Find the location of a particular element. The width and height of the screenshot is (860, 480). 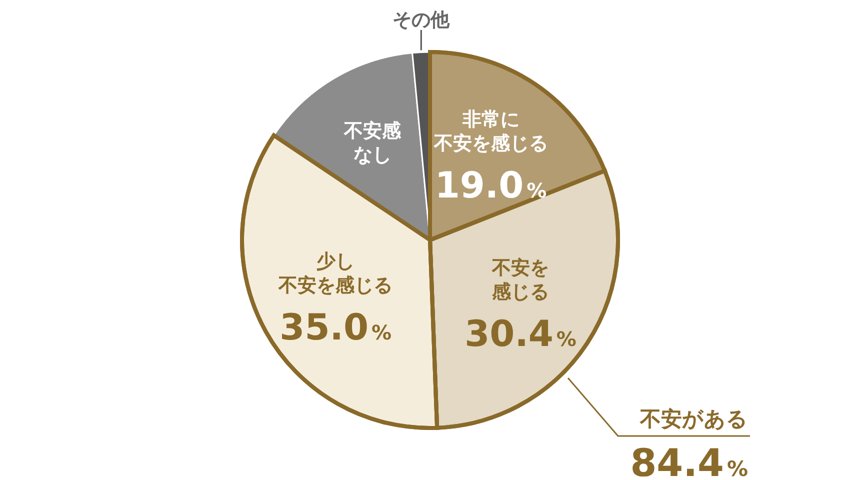

slice-label: その他 is located at coordinates (421, 20).